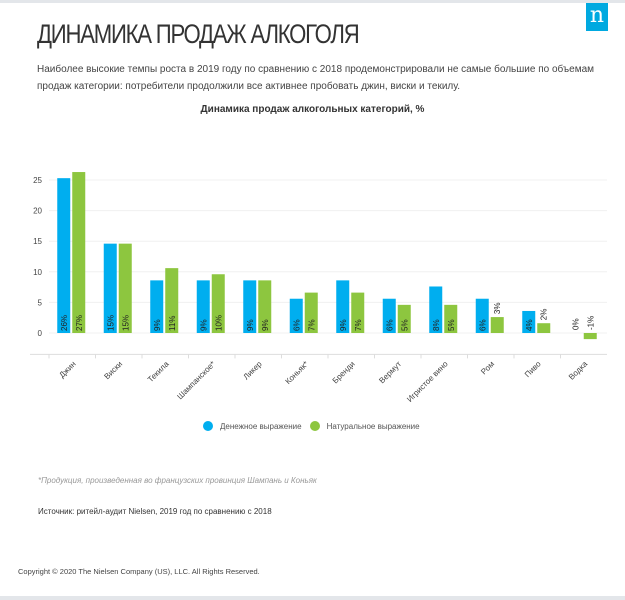  What do you see at coordinates (37, 241) in the screenshot?
I see `y-tick-label: 15` at bounding box center [37, 241].